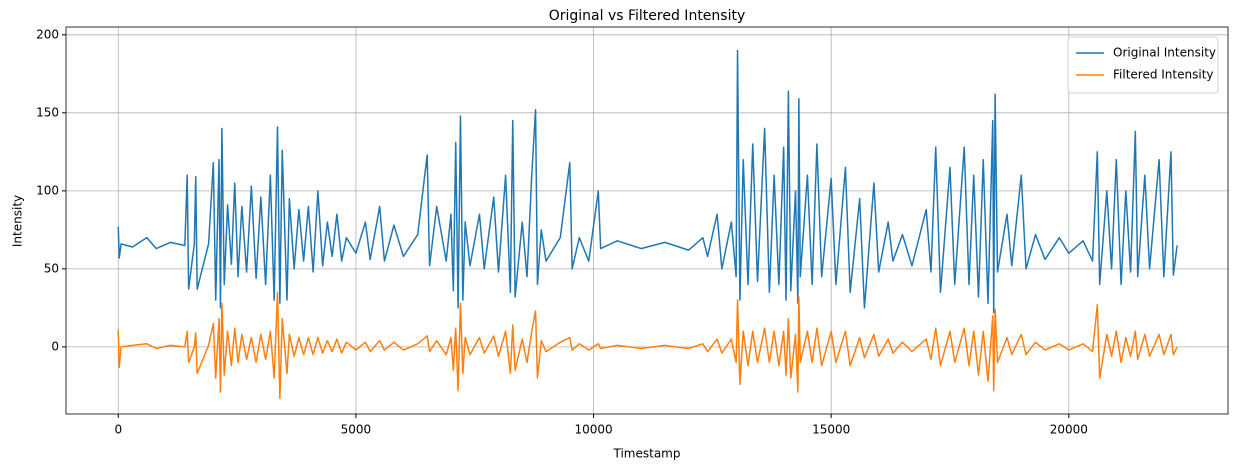  What do you see at coordinates (1069, 430) in the screenshot?
I see `x-tick-label: 20000` at bounding box center [1069, 430].